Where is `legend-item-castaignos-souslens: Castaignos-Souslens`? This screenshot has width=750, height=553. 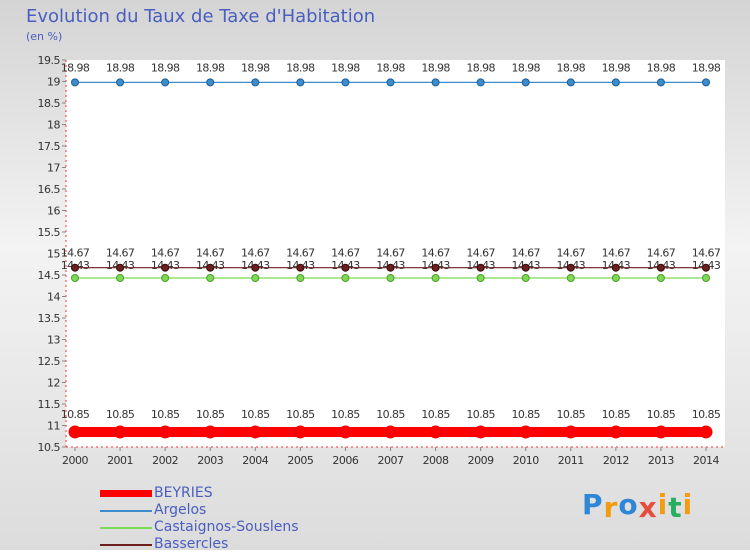
legend-item-castaignos-souslens: Castaignos-Souslens is located at coordinates (199, 527).